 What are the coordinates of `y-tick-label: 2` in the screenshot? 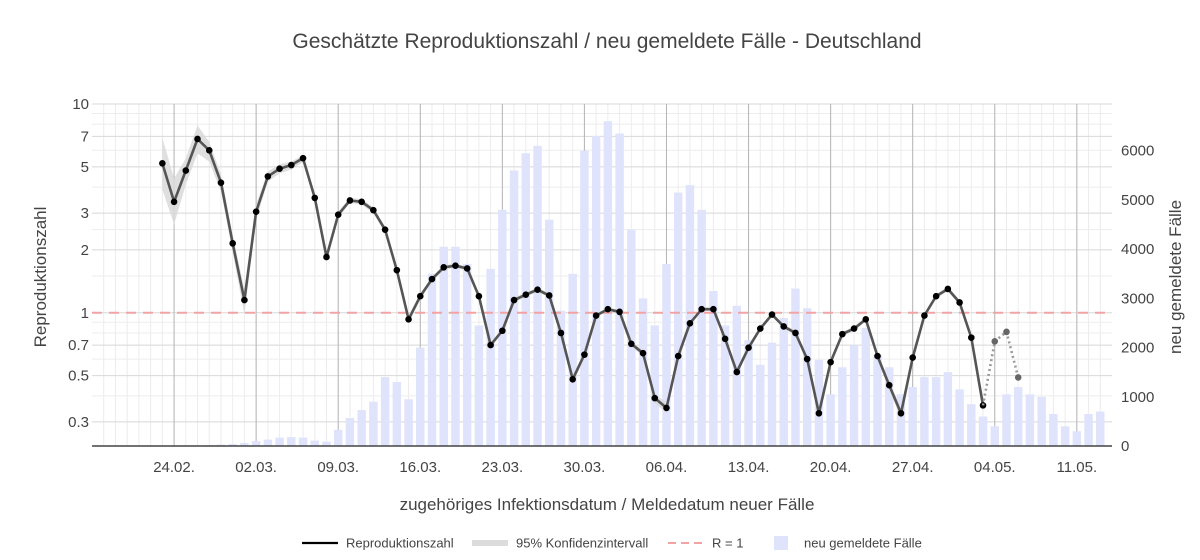 It's located at (85, 250).